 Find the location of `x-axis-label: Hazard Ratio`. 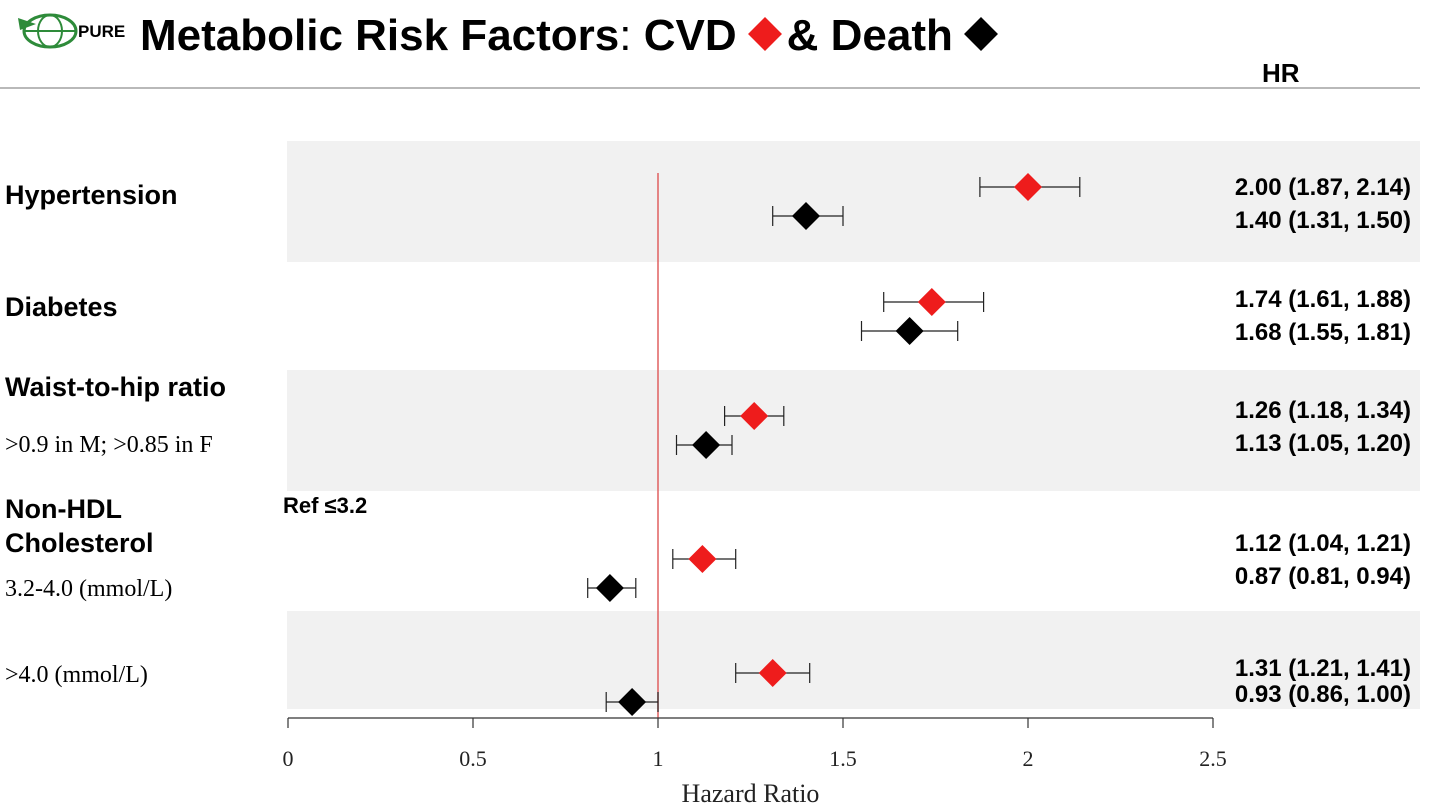

x-axis-label: Hazard Ratio is located at coordinates (751, 793).